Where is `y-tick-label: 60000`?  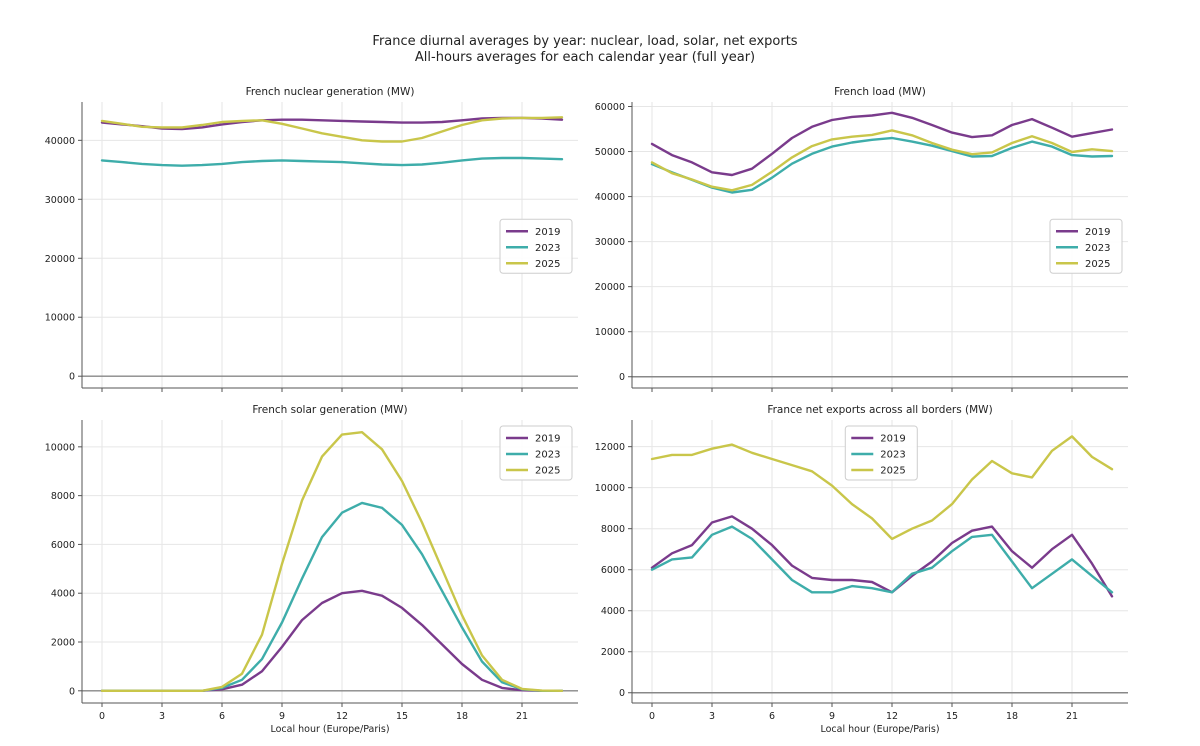
y-tick-label: 60000 is located at coordinates (610, 107).